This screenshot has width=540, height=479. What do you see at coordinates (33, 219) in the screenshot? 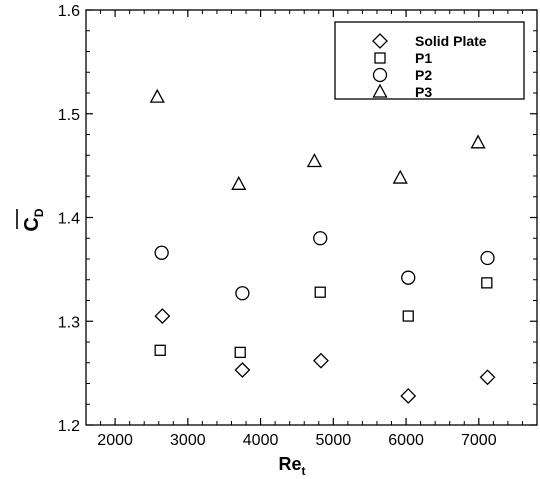
I see `y-axis-title: CD` at bounding box center [33, 219].